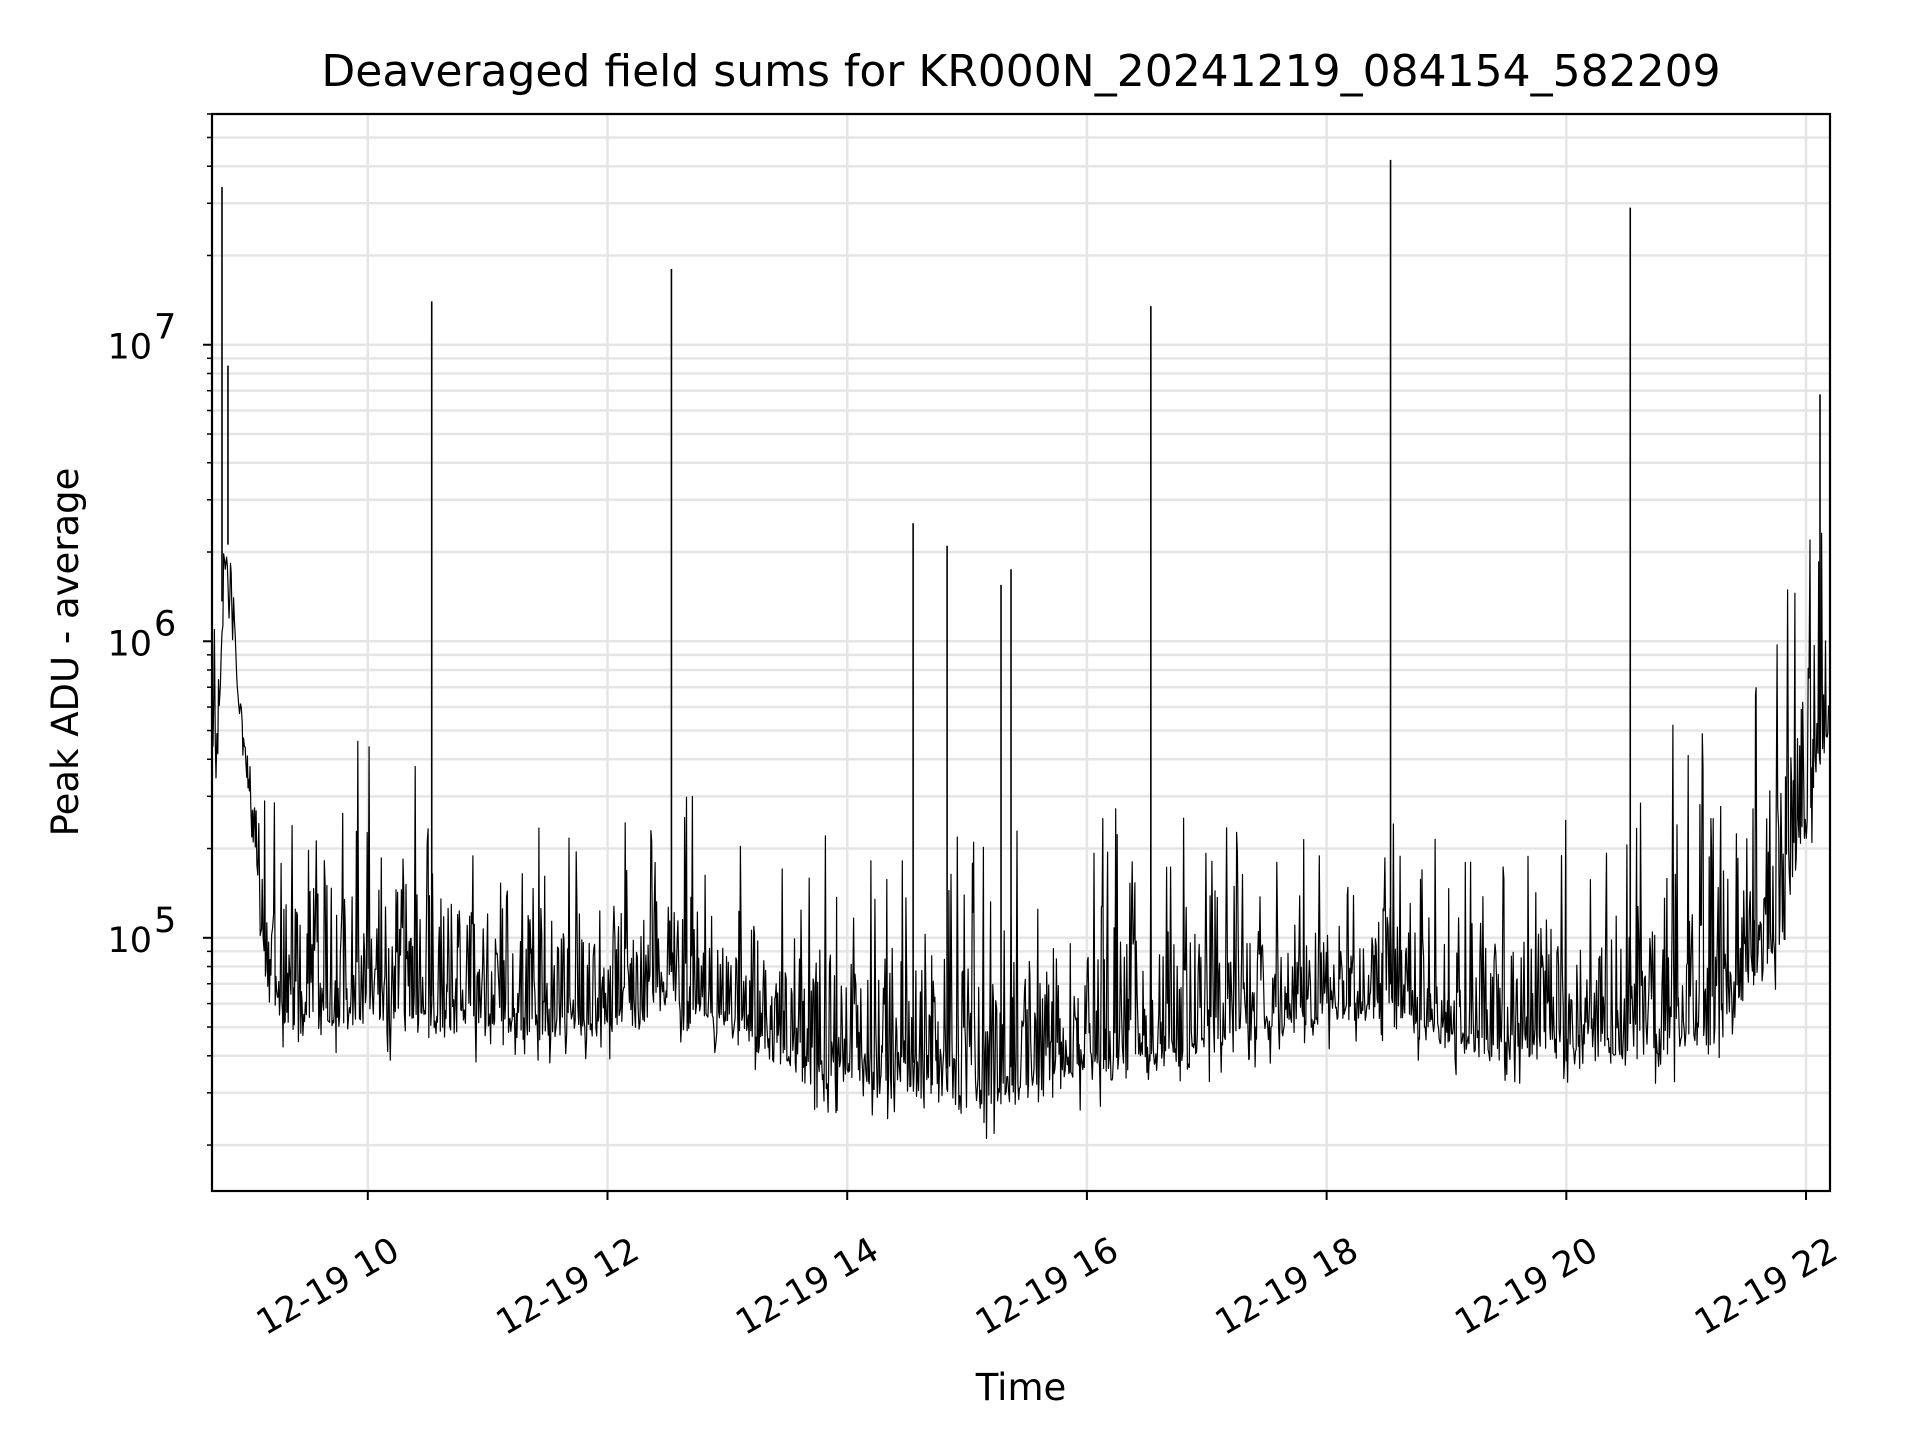 Image resolution: width=1920 pixels, height=1440 pixels. I want to click on y-tick-exponent: 5, so click(165, 921).